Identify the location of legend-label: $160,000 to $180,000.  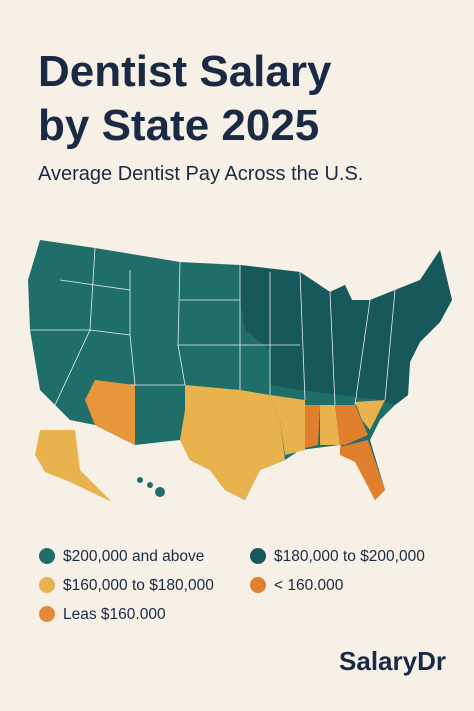
(138, 585).